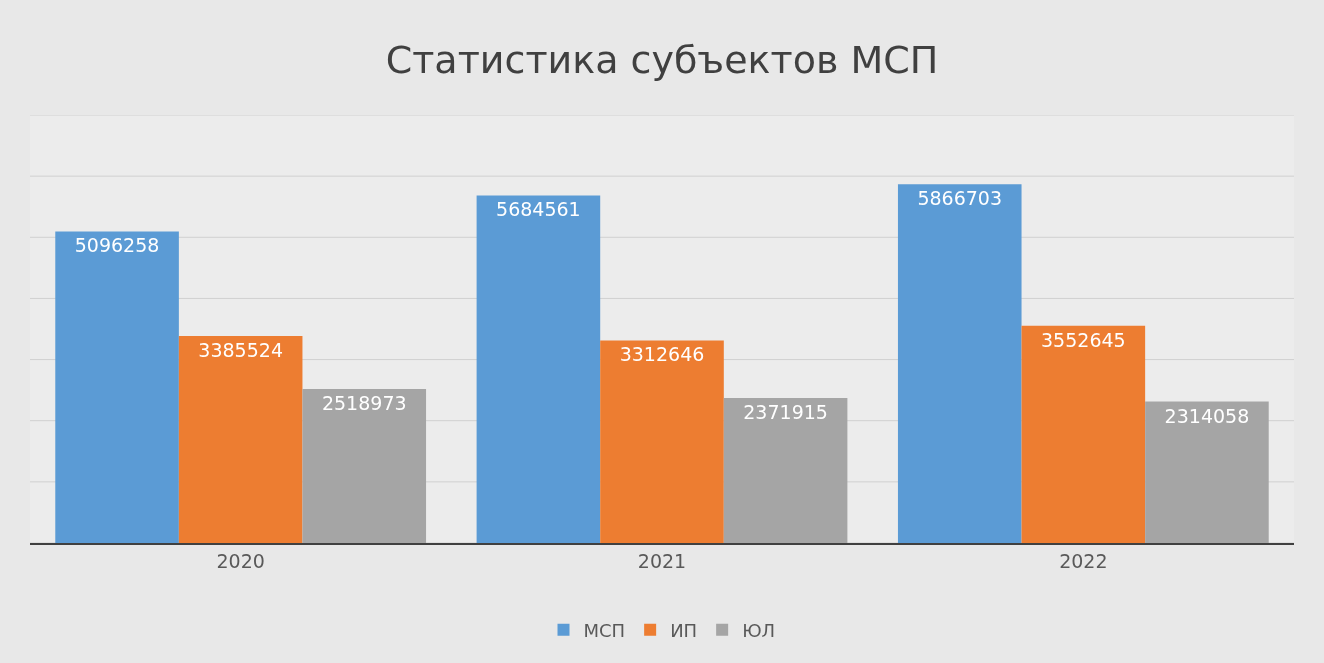 This screenshot has height=663, width=1324. Describe the element at coordinates (1083, 560) in the screenshot. I see `x-tick-label: 2022` at that location.